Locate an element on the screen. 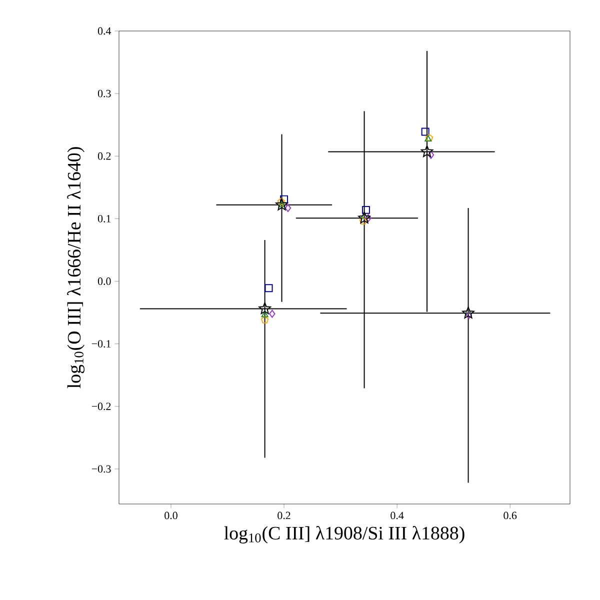 The height and width of the screenshot is (600, 600). y-tick-label: 0.4 is located at coordinates (105, 31).